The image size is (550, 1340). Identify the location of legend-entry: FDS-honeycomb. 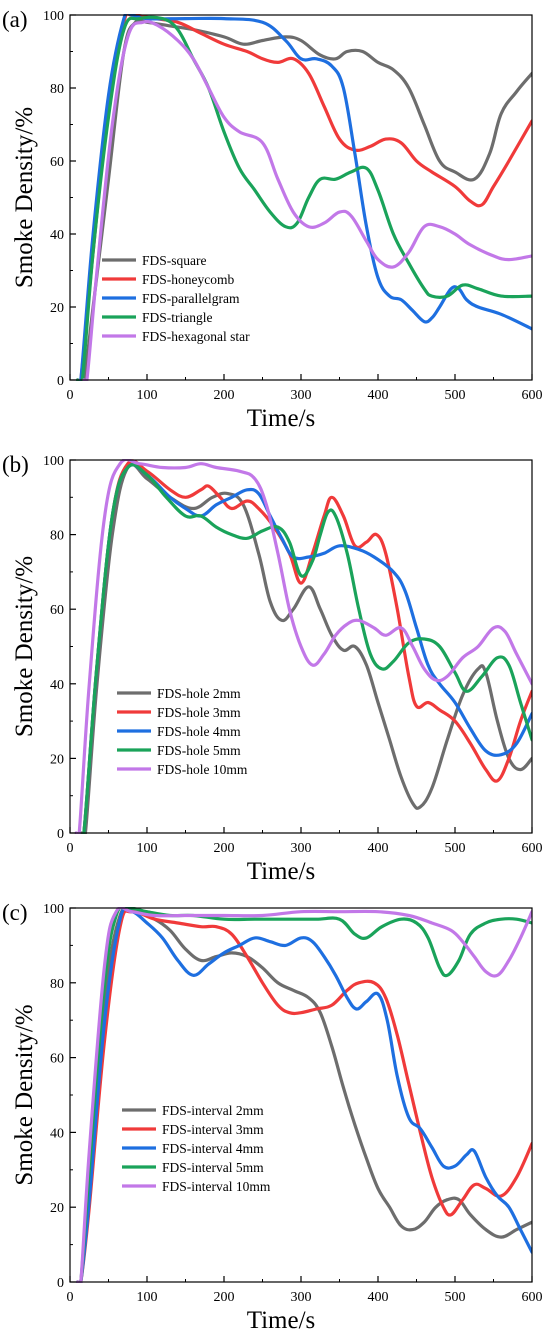
(188, 279).